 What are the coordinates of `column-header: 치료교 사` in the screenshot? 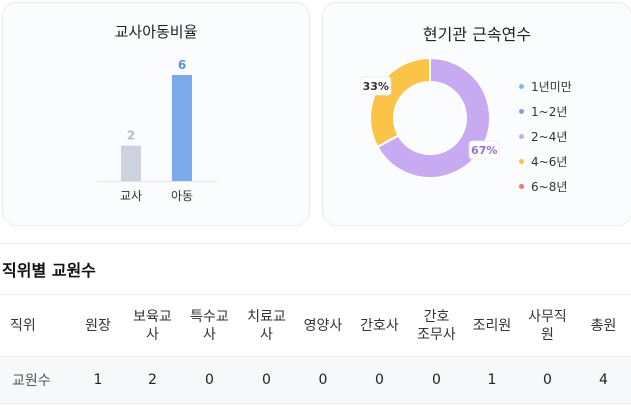 It's located at (266, 325).